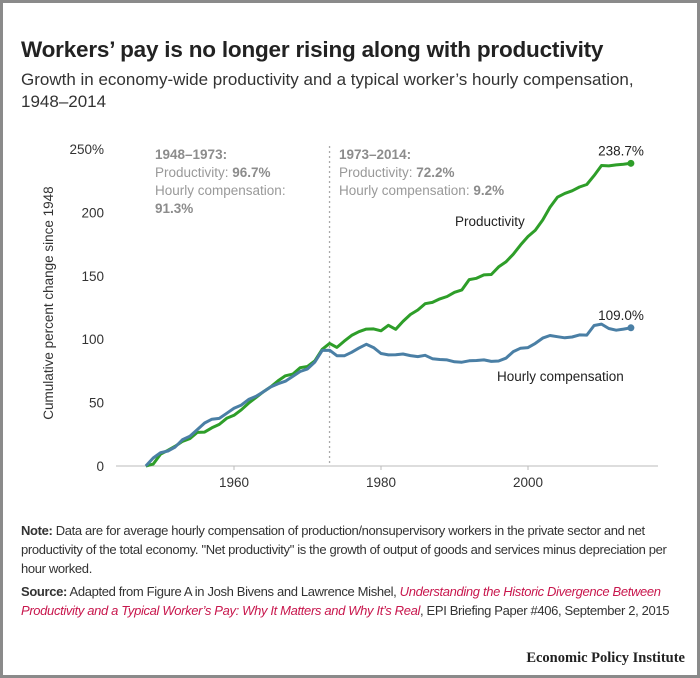  What do you see at coordinates (621, 315) in the screenshot?
I see `end-value-label: 109.0%` at bounding box center [621, 315].